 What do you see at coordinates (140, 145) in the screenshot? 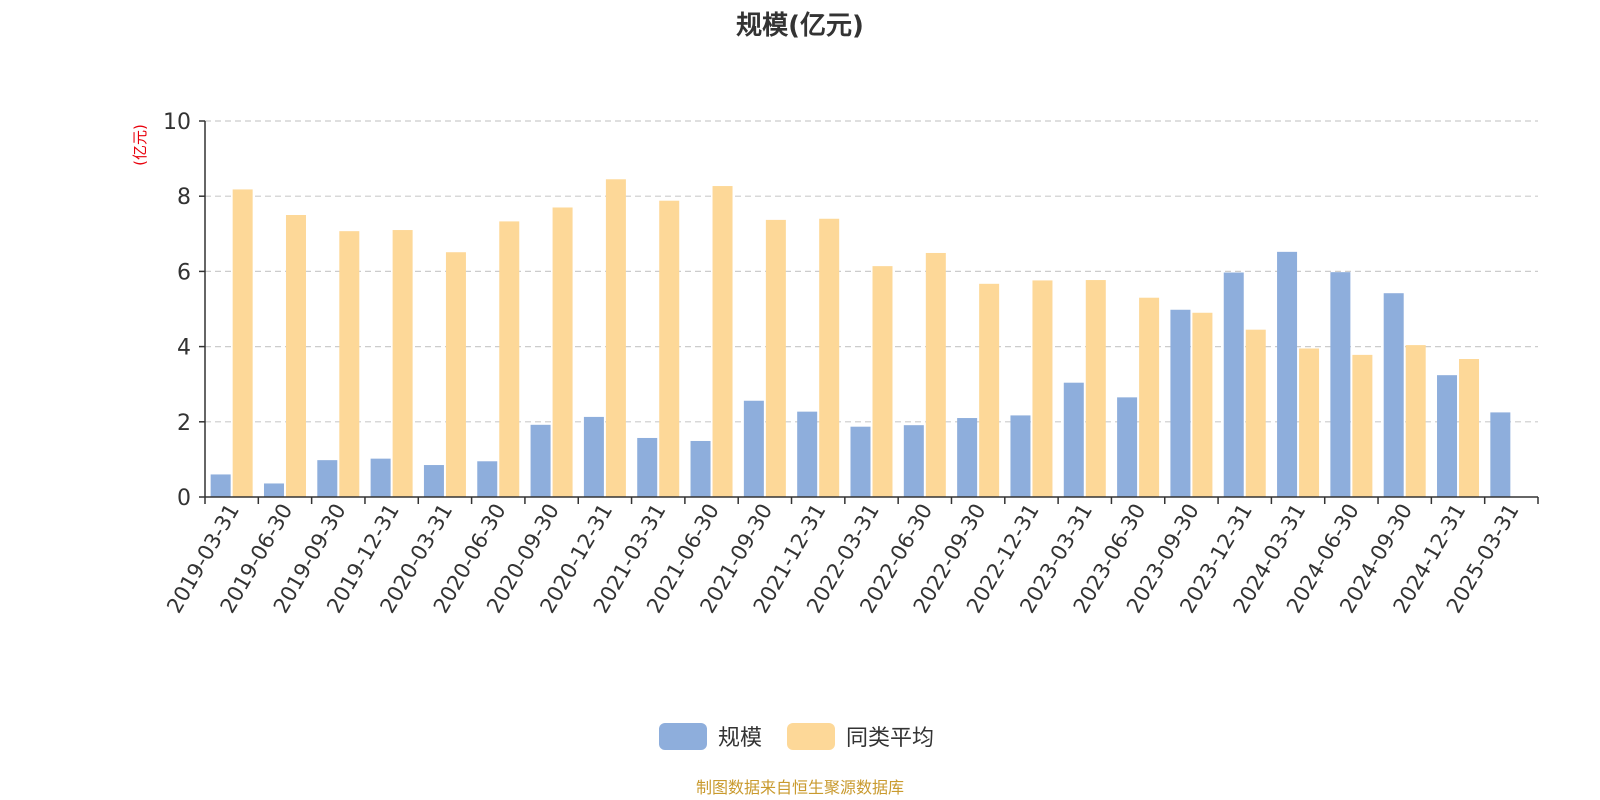
I see `y-axis-label: (亿元)` at bounding box center [140, 145].